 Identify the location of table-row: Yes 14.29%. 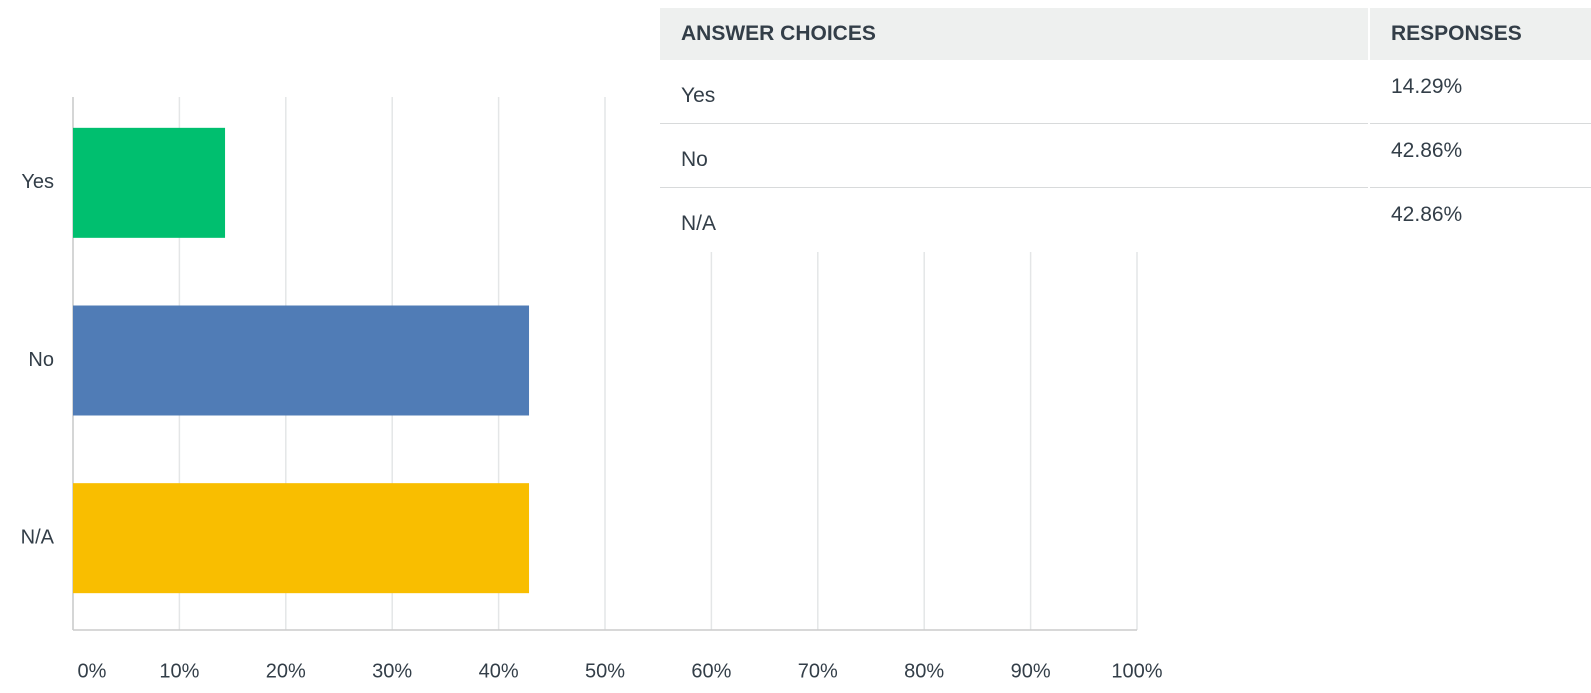
(1125, 92).